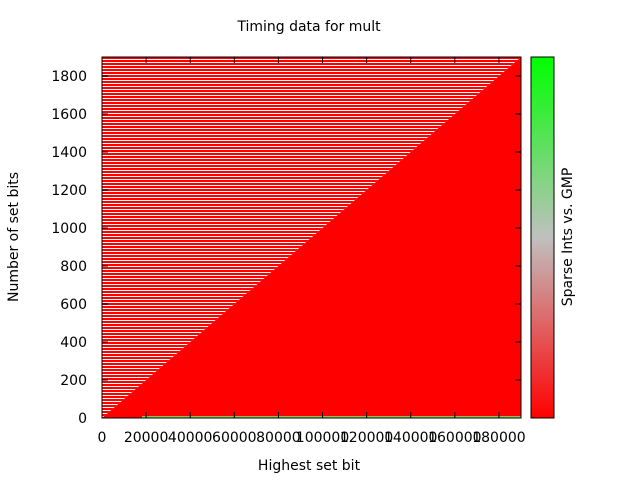  Describe the element at coordinates (82, 419) in the screenshot. I see `y-tick-label: 0` at that location.